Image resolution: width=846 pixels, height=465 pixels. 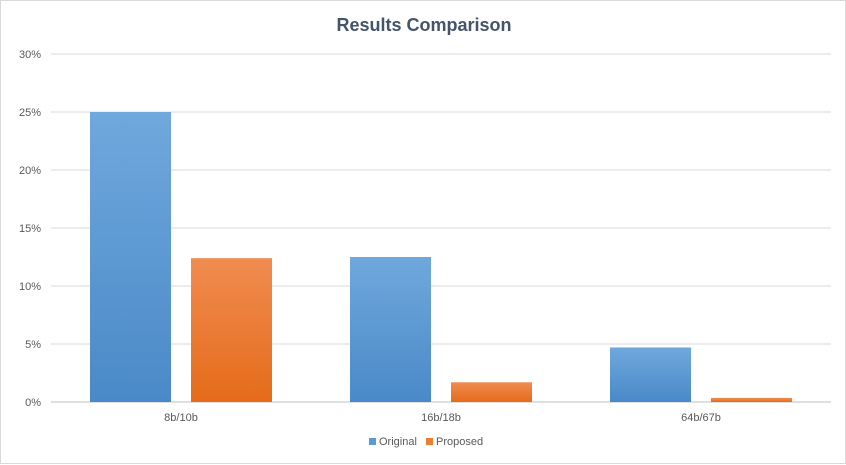 I want to click on legend-swatch-original, so click(x=372, y=441).